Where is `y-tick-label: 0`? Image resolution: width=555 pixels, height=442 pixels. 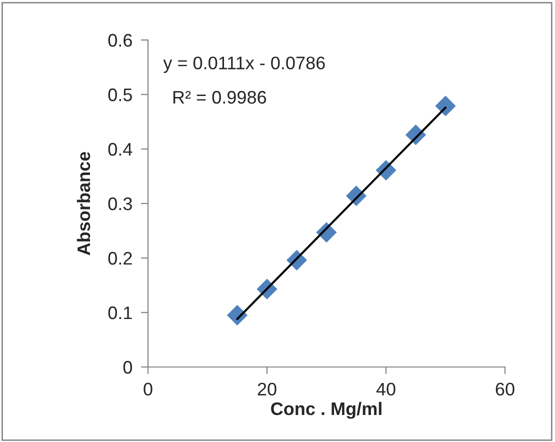
y-tick-label: 0 is located at coordinates (127, 367).